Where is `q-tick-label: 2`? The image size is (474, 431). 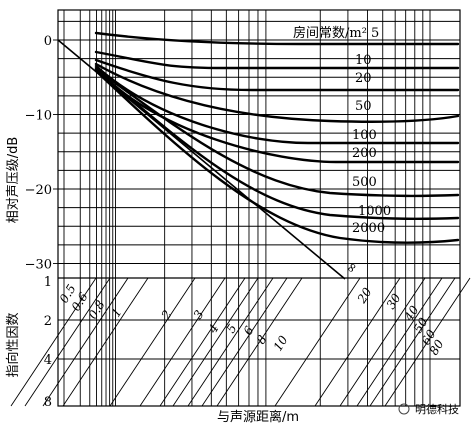
q-tick-label: 2 is located at coordinates (48, 321).